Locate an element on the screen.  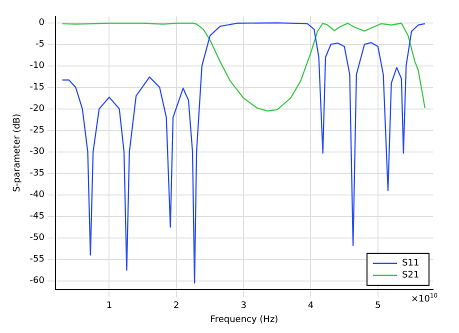
x-tick-label: 5 is located at coordinates (378, 306).